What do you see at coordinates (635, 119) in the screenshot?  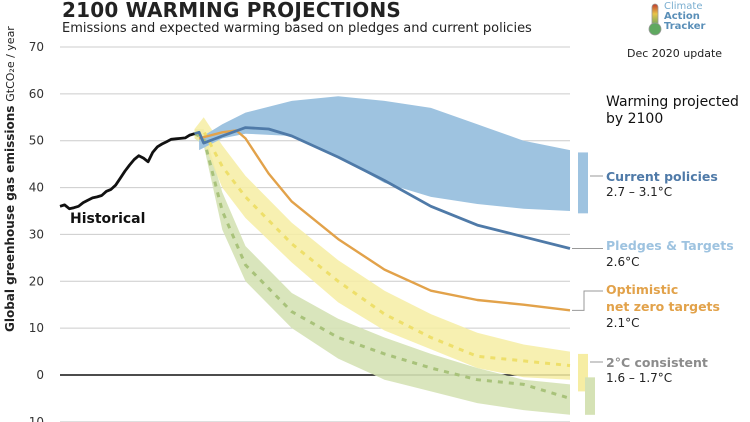 I see `legend-heading-line2: by 2100` at bounding box center [635, 119].